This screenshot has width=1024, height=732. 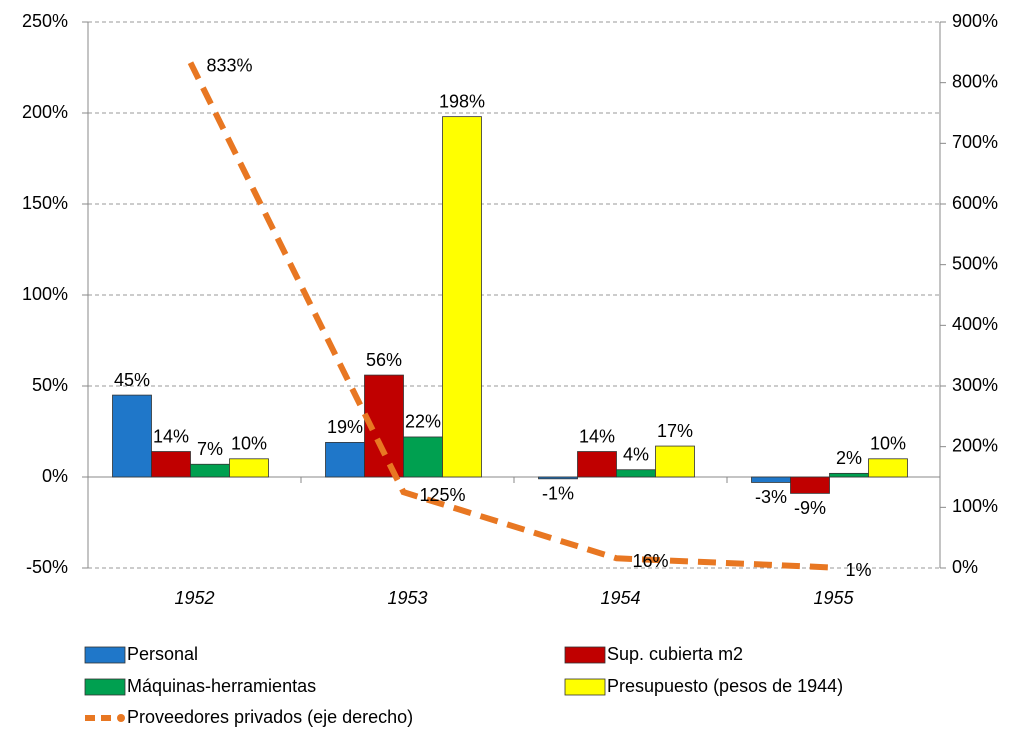 I want to click on y-tick-label: 250%, so click(x=45, y=21).